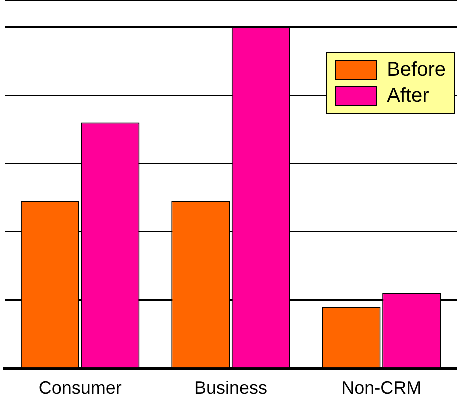 The height and width of the screenshot is (412, 461). I want to click on x-tick-label: Business, so click(231, 388).